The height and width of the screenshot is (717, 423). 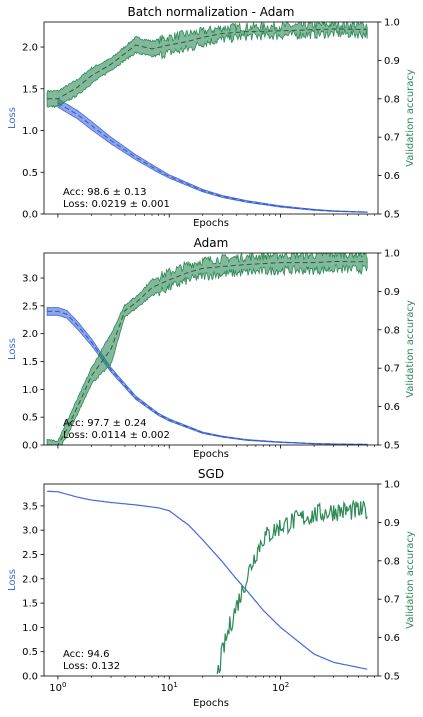 I want to click on loss-series-band, so click(x=212, y=155).